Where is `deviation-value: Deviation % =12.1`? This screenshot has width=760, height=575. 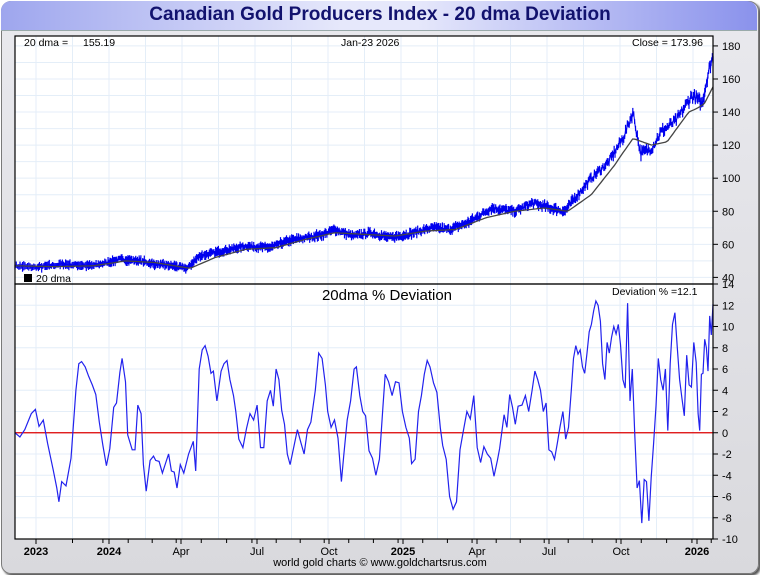
deviation-value: Deviation % =12.1 is located at coordinates (655, 292).